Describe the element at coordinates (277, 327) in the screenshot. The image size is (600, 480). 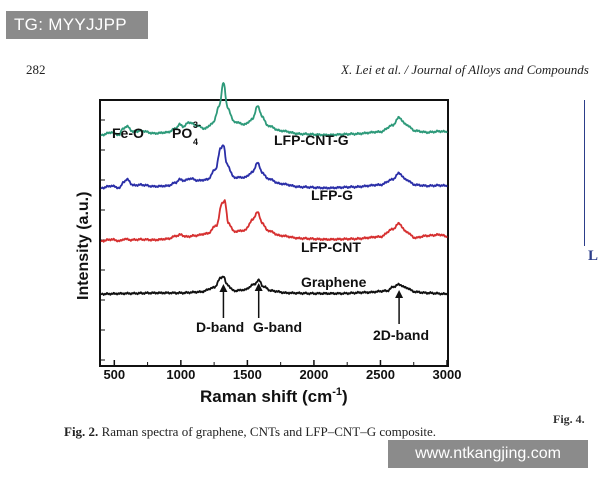
I see `annotation-g-band: G-band` at that location.